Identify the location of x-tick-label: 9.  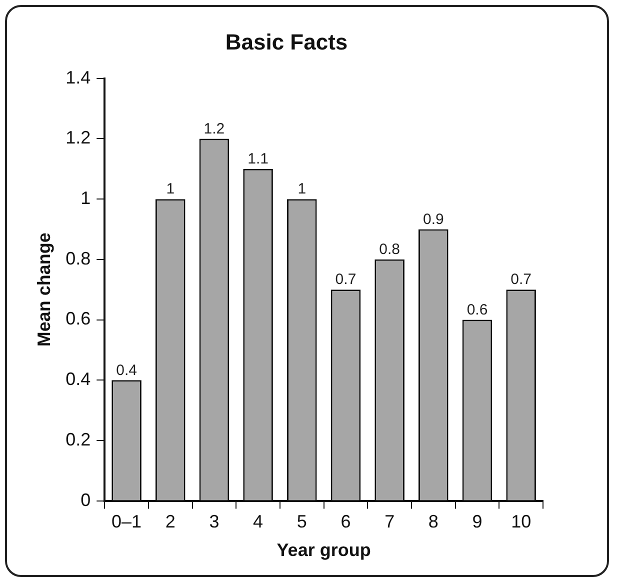
(477, 522).